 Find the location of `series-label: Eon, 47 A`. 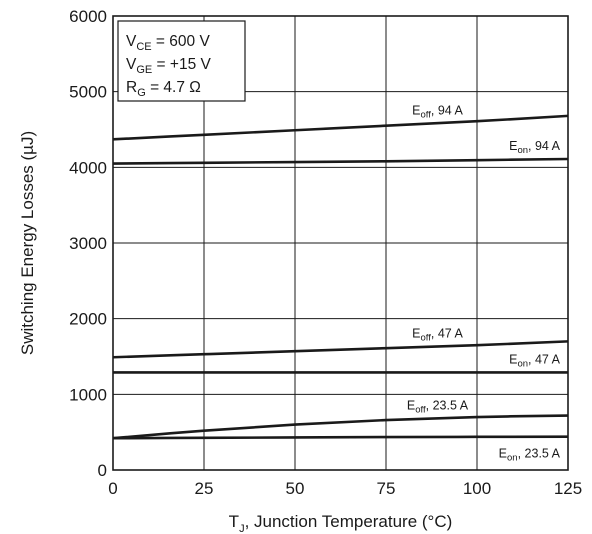

series-label: Eon, 47 A is located at coordinates (535, 360).